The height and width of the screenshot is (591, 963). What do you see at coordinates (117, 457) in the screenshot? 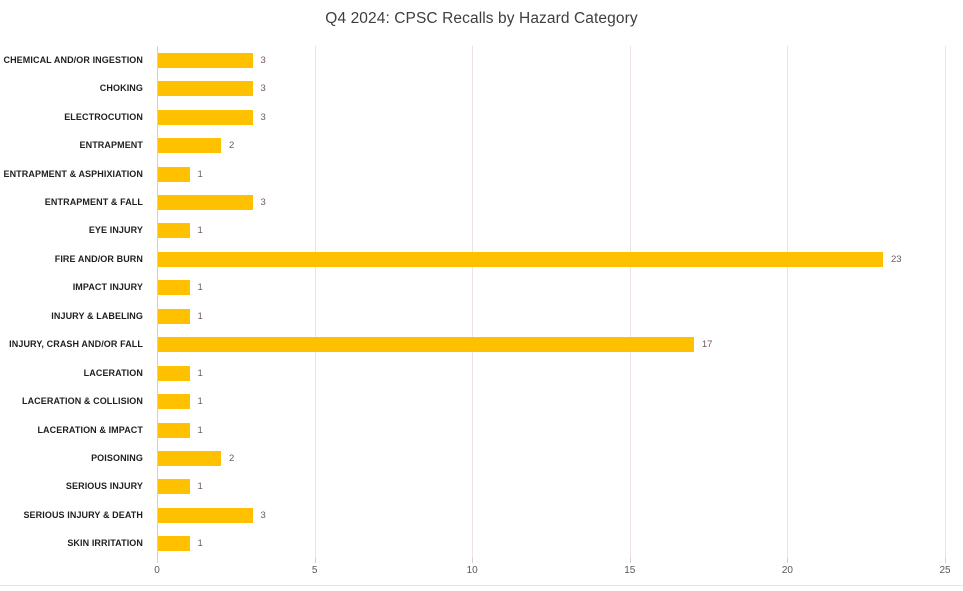
I see `category-label: POISONING` at bounding box center [117, 457].